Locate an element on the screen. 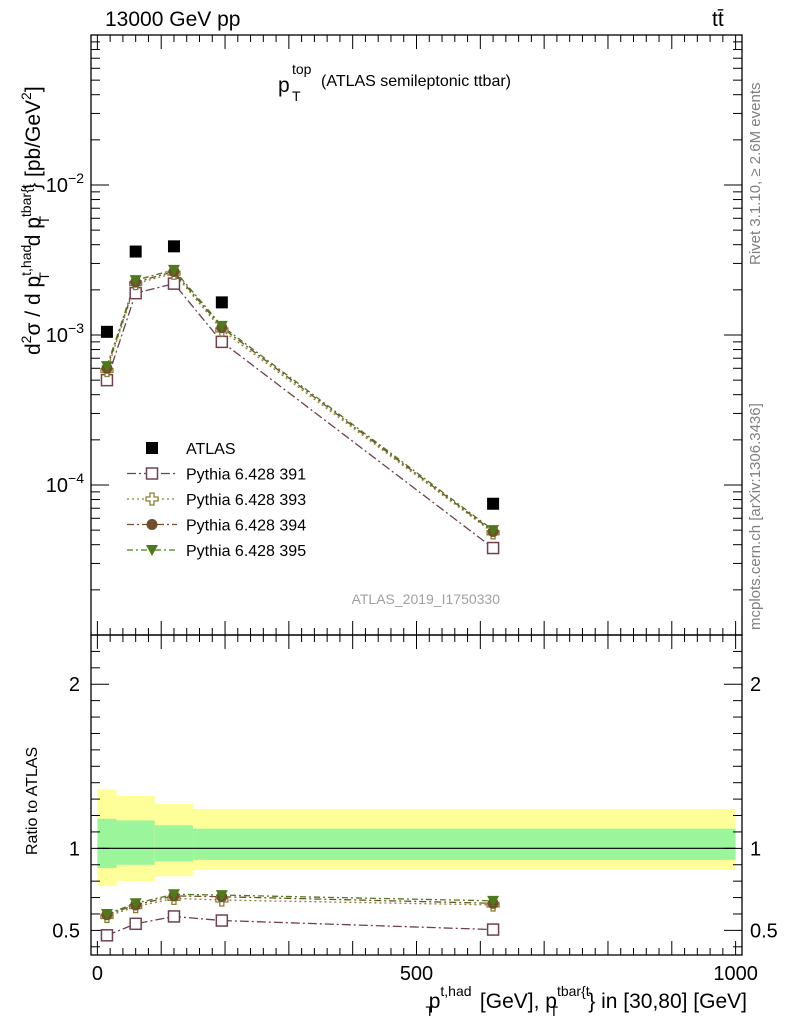 The width and height of the screenshot is (786, 1024). y-tick-label-ratio-left: 2 is located at coordinates (74, 685).